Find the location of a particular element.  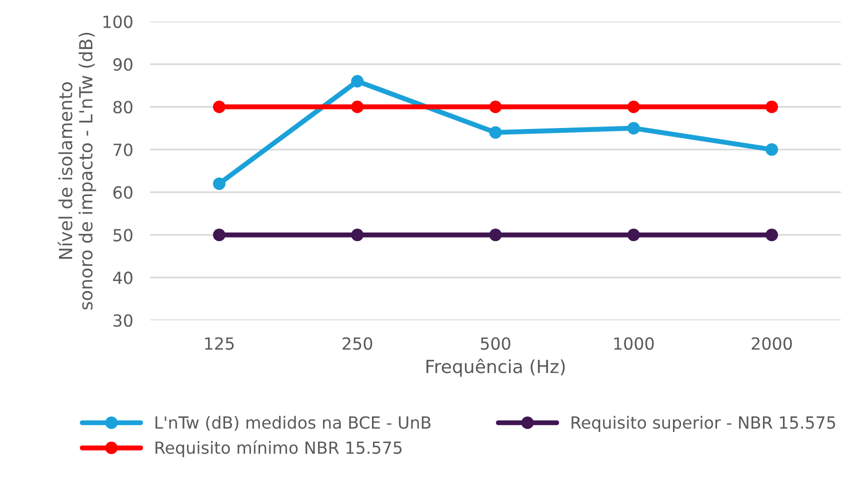

y-tick-label: 30 is located at coordinates (123, 320).